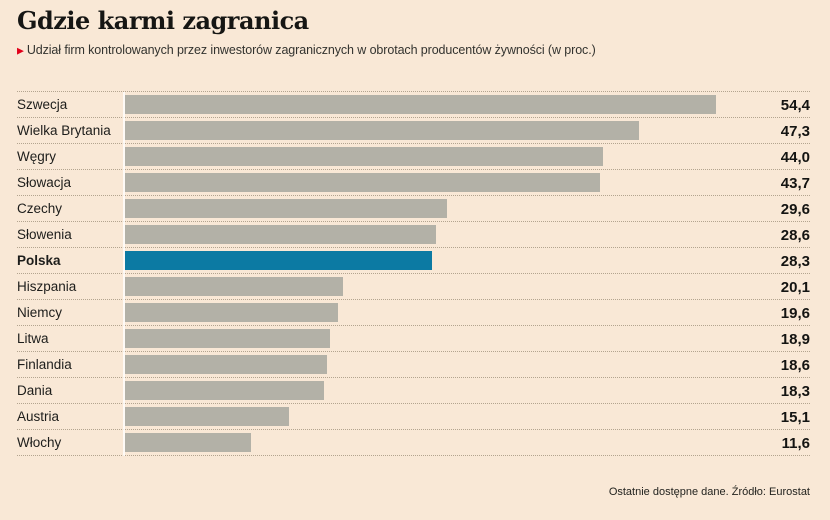 The image size is (830, 520). Describe the element at coordinates (795, 131) in the screenshot. I see `row-value: 47,3` at that location.